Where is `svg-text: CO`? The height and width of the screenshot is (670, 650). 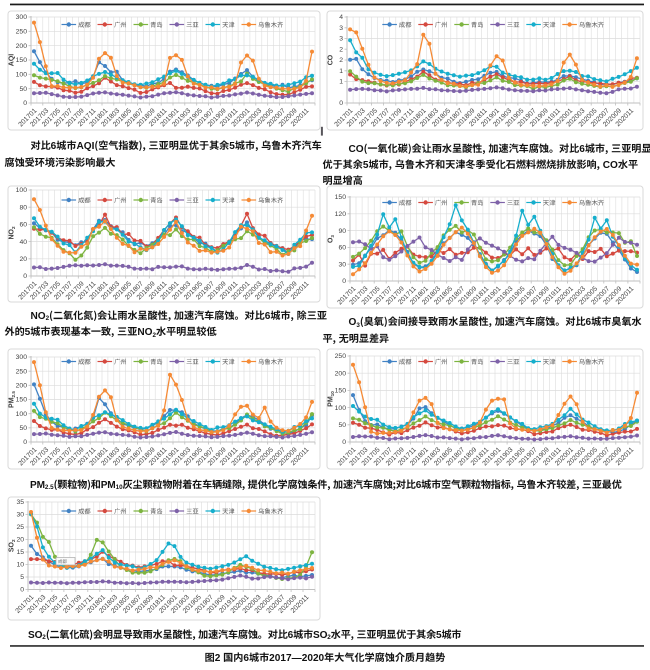
svg-text: CO is located at coordinates (331, 59).